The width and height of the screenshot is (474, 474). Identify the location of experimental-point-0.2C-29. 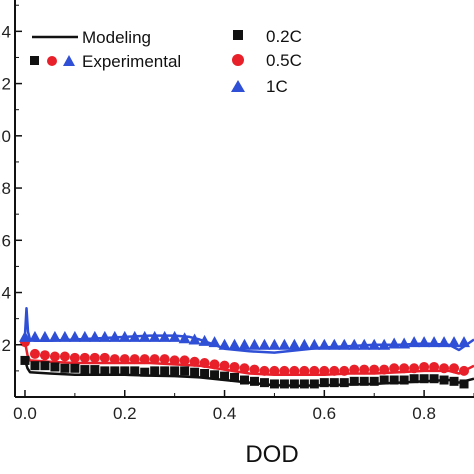
(314, 384).